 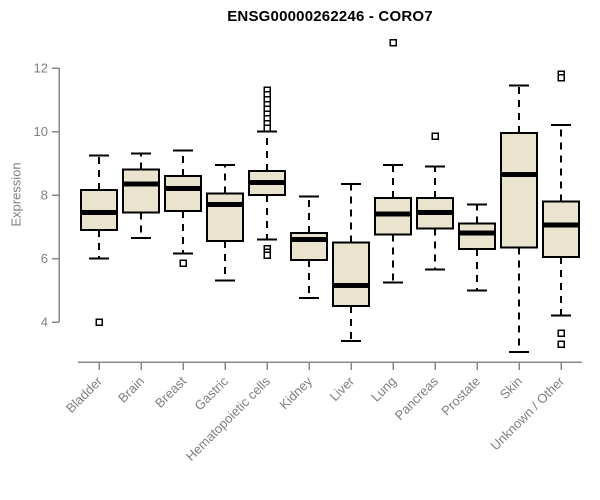 What do you see at coordinates (44, 195) in the screenshot?
I see `y-tick-label: 8` at bounding box center [44, 195].